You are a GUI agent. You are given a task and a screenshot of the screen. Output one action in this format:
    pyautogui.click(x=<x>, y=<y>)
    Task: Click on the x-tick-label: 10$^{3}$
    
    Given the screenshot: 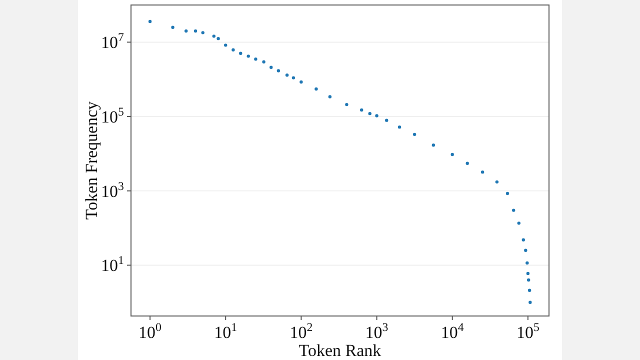 What is the action you would take?
    pyautogui.click(x=376, y=331)
    